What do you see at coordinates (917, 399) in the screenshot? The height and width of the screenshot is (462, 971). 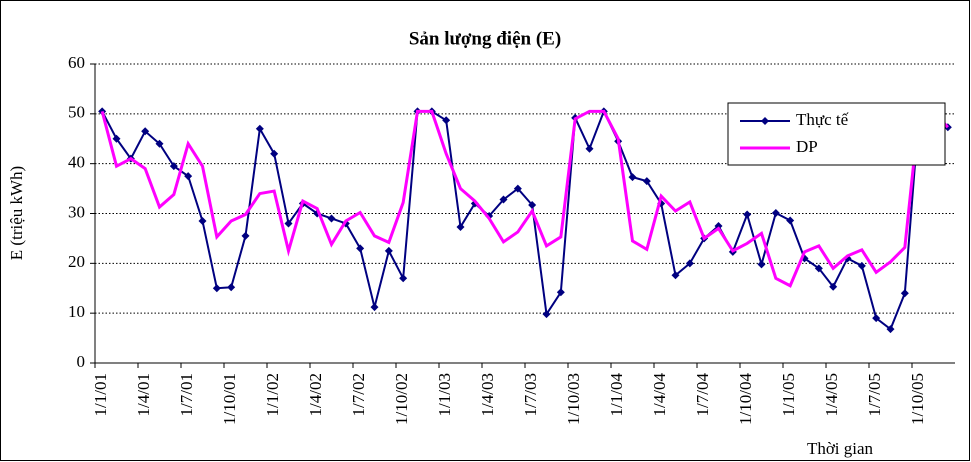 I see `x-tick-label: 1/10/05` at bounding box center [917, 399].